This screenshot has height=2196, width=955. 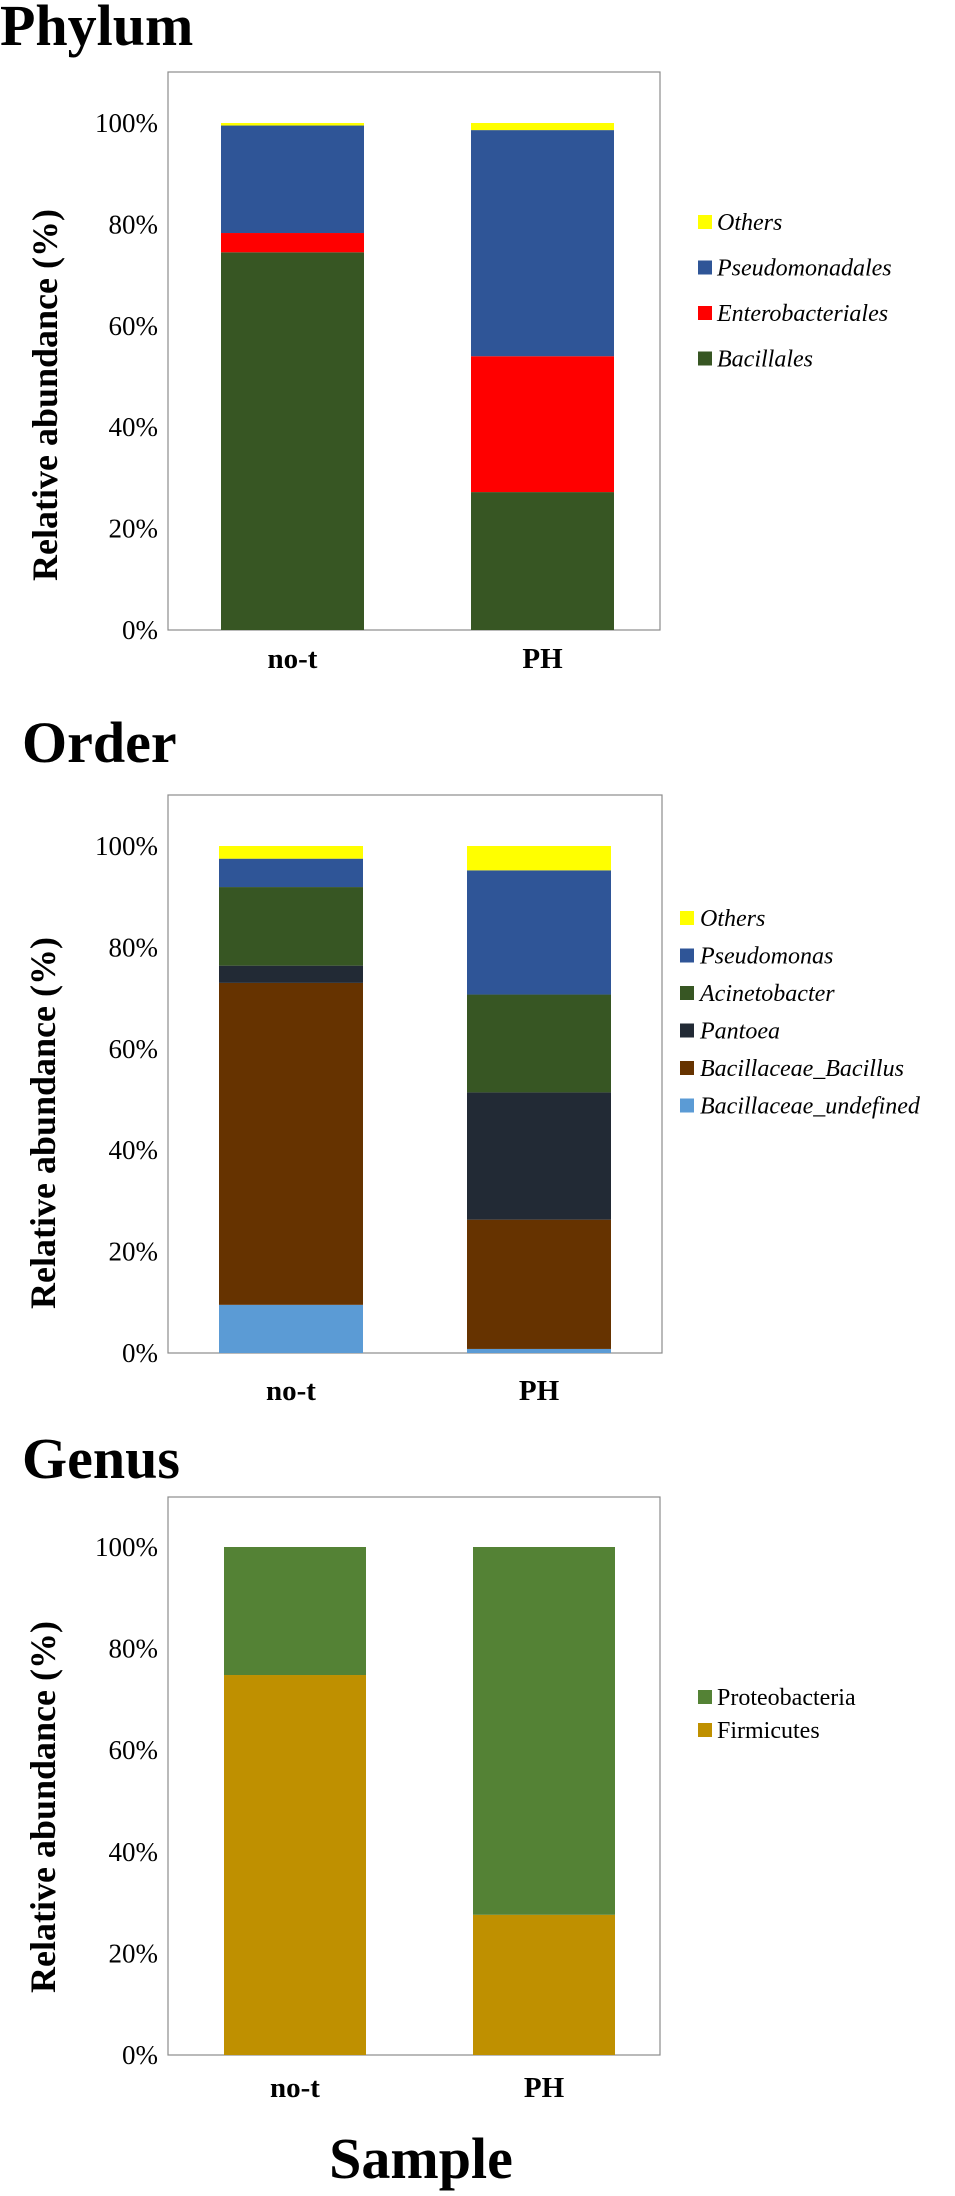 I want to click on chart1-legend-label: Acinetobacter, so click(x=766, y=994).